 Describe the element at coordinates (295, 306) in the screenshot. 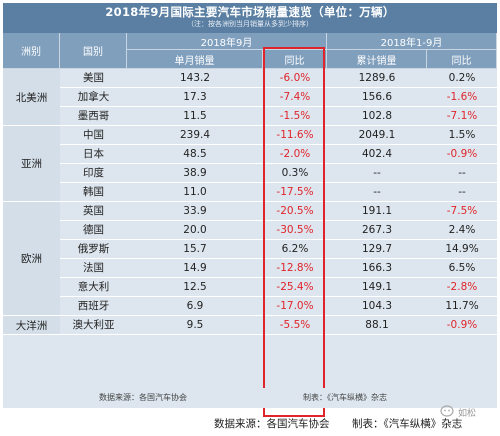

I see `cell-yoy-month: -17.0%` at that location.